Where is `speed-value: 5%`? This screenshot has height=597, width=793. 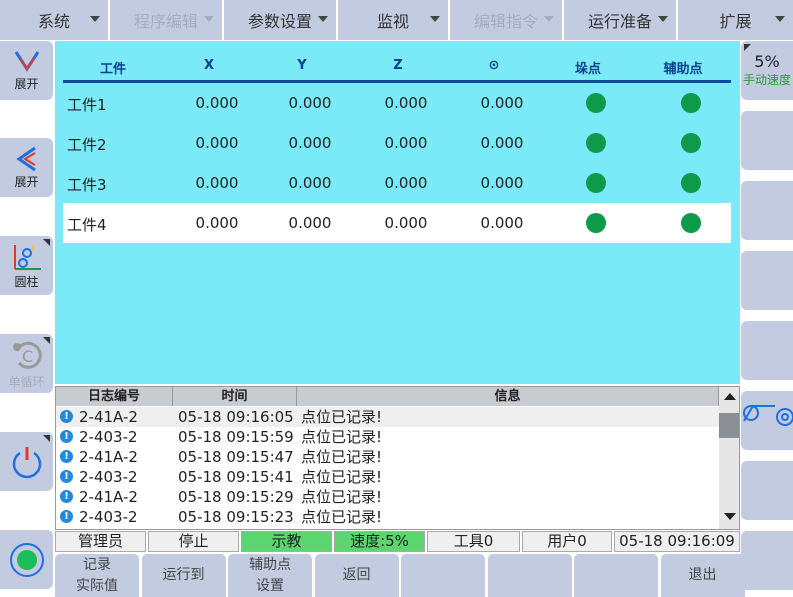 speed-value: 5% is located at coordinates (767, 61).